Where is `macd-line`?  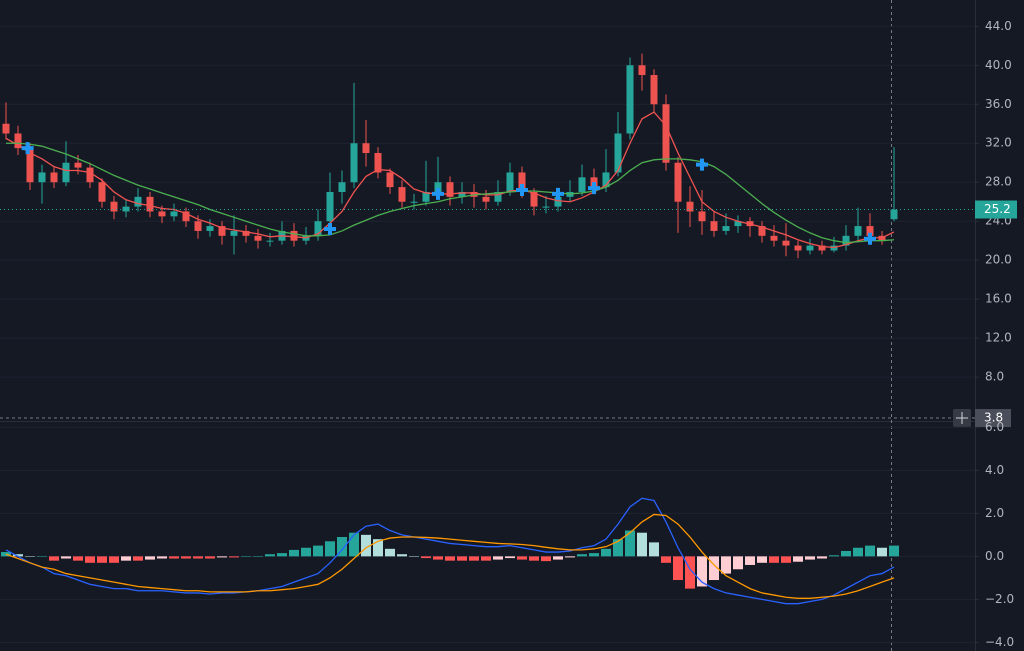
macd-line is located at coordinates (450, 551).